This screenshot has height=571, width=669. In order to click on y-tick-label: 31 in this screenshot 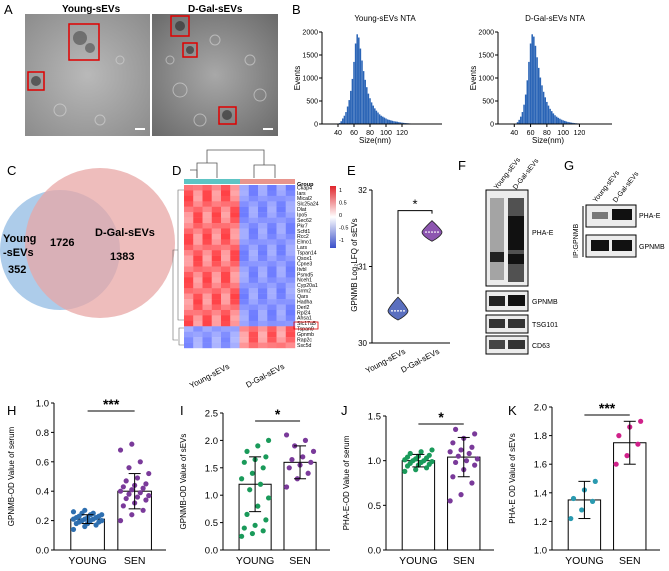, I will do `click(362, 267)`.